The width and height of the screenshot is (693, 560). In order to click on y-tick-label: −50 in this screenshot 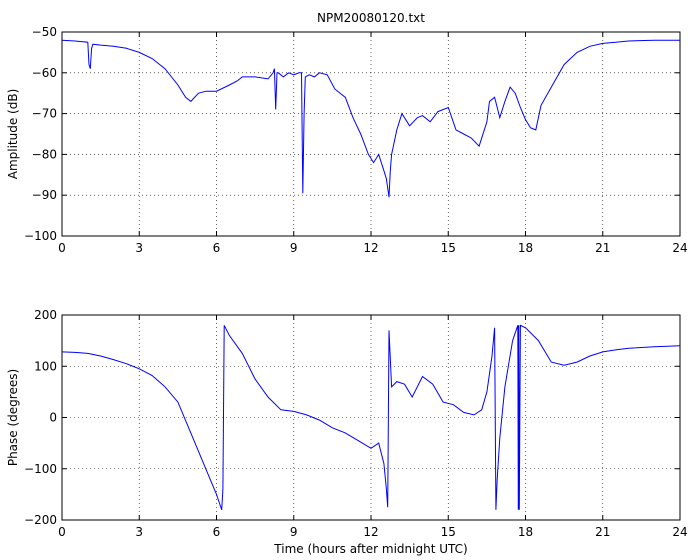, I will do `click(44, 32)`.